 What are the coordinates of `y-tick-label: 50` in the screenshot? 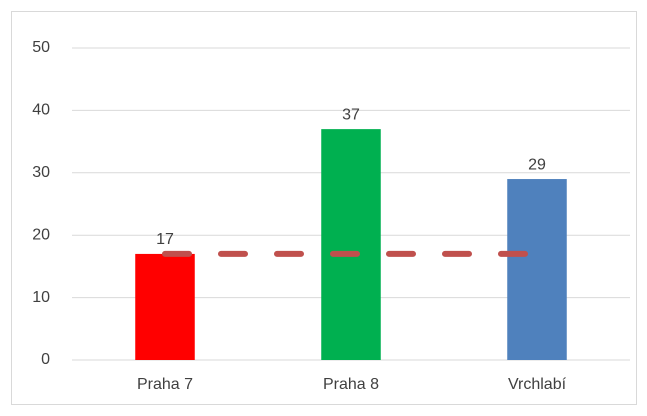 It's located at (41, 47).